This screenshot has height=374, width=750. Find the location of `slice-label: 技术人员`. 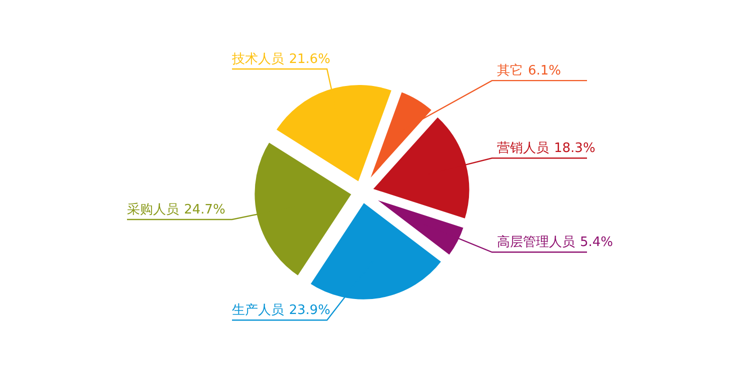

slice-label: 技术人员 is located at coordinates (257, 59).